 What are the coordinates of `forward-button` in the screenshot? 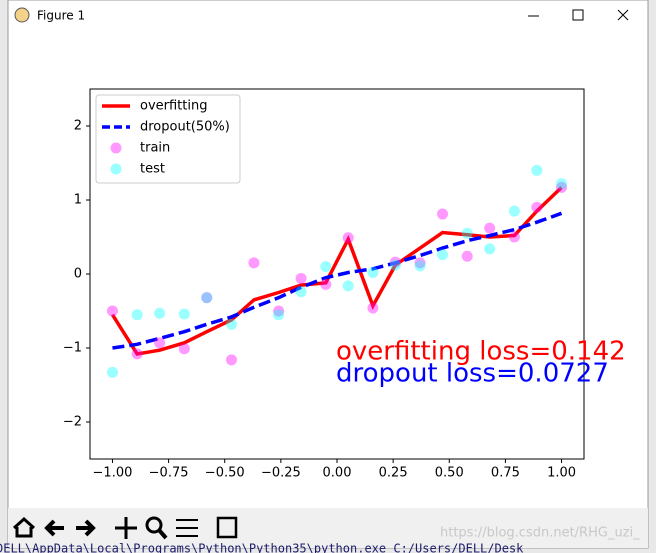 It's located at (86, 528).